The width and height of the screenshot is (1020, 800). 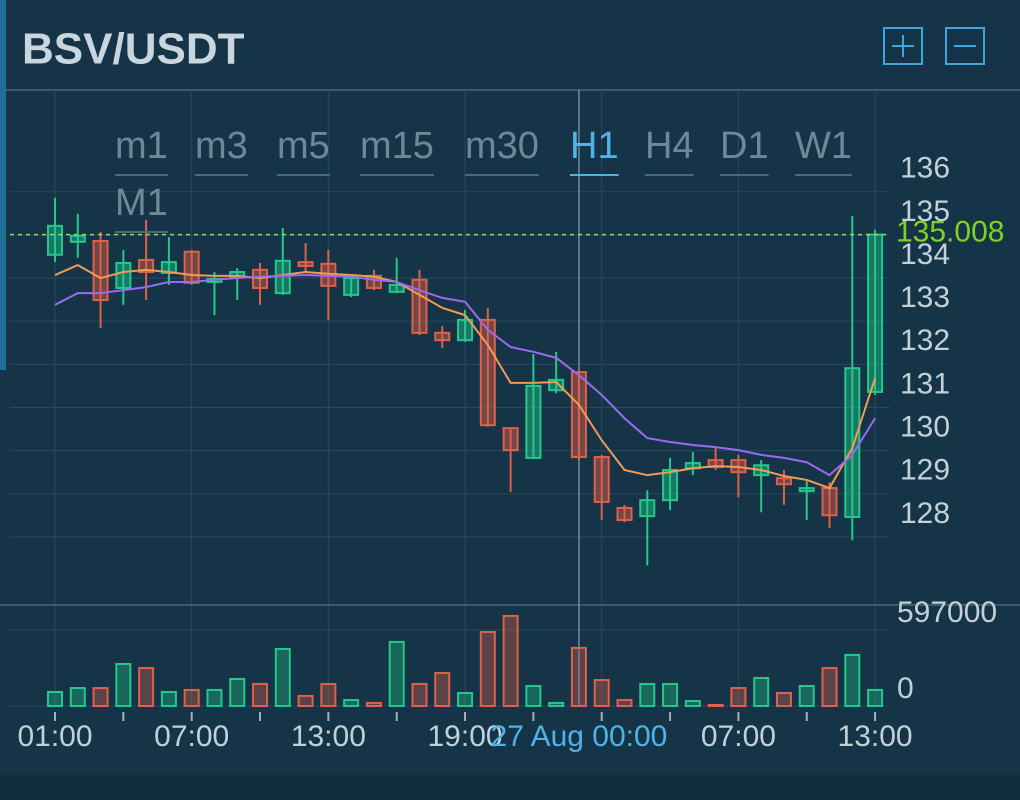 I want to click on timeframe-tab: m5, so click(x=303, y=146).